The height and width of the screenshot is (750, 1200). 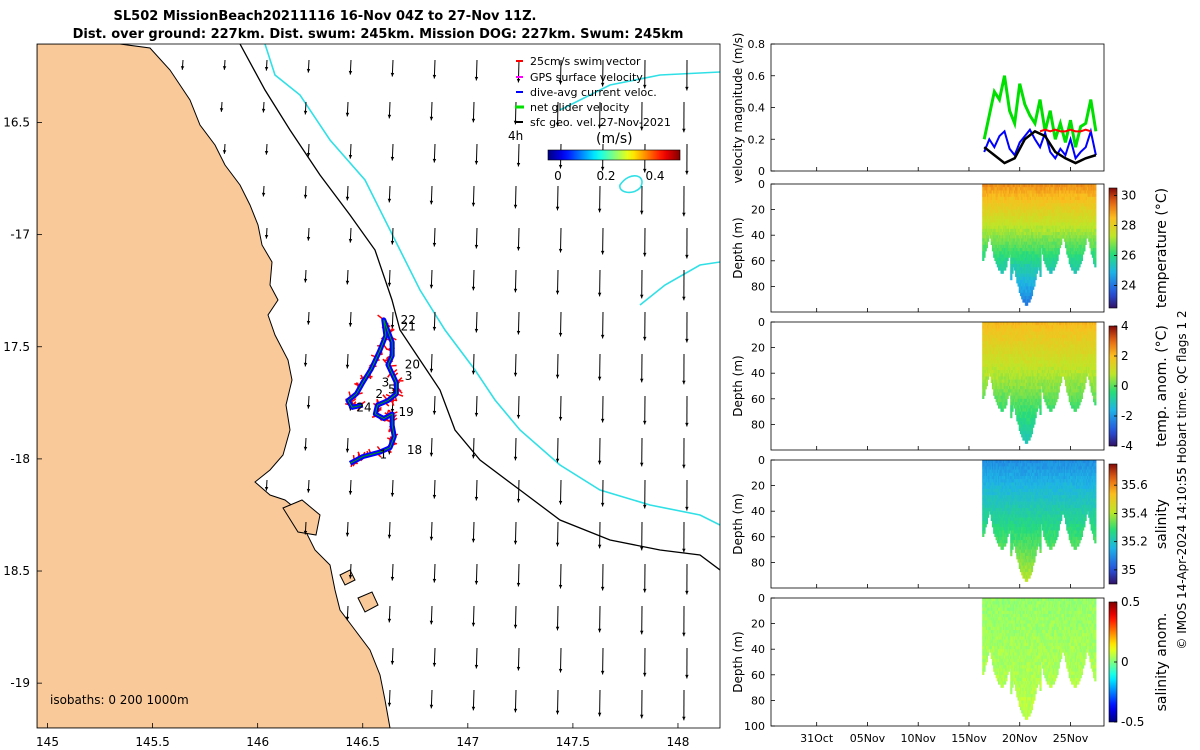 What do you see at coordinates (642, 296) in the screenshot?
I see `velocity-arrowhead` at bounding box center [642, 296].